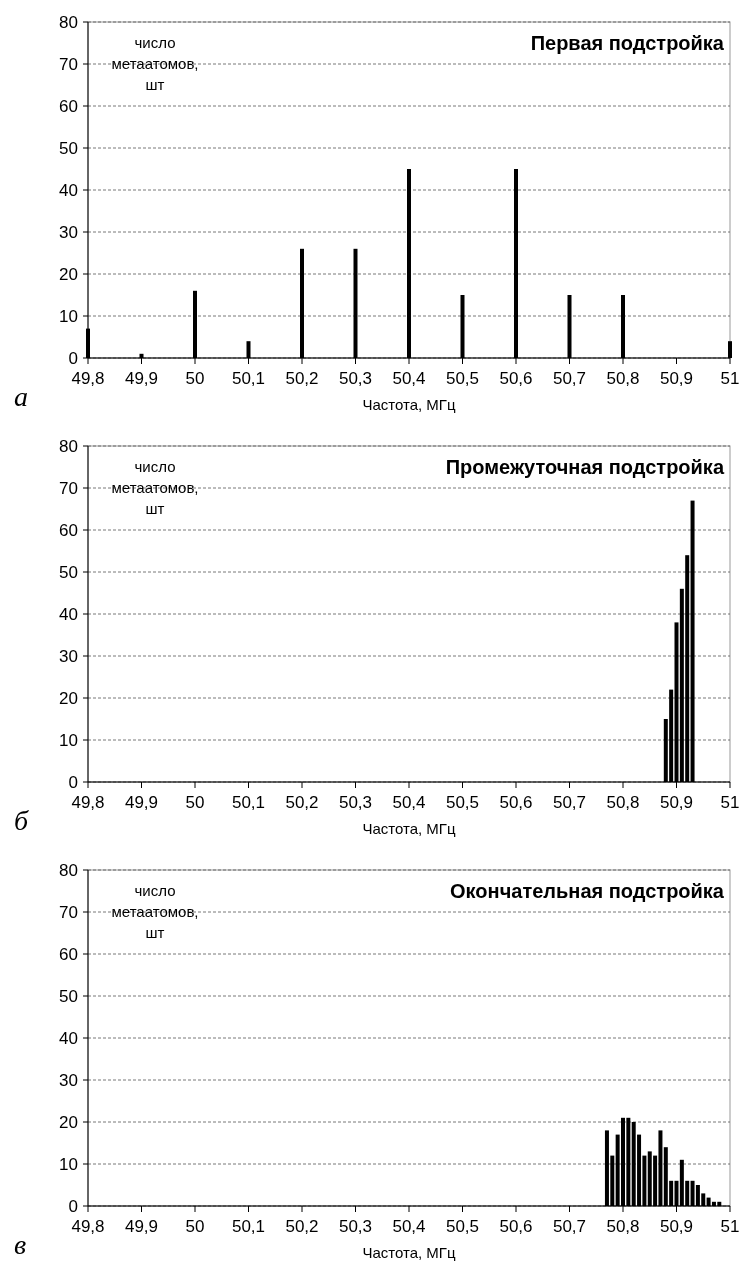 Image resolution: width=741 pixels, height=1274 pixels. I want to click on text: Первая подстройка, so click(627, 43).